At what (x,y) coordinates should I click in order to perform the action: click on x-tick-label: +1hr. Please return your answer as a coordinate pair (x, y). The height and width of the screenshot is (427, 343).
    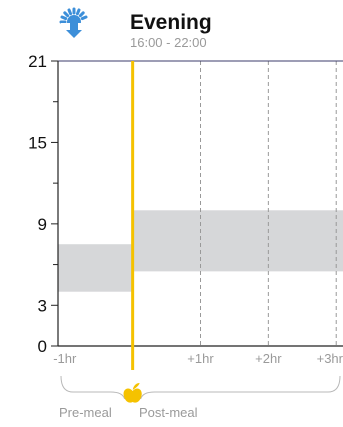
    Looking at the image, I should click on (200, 358).